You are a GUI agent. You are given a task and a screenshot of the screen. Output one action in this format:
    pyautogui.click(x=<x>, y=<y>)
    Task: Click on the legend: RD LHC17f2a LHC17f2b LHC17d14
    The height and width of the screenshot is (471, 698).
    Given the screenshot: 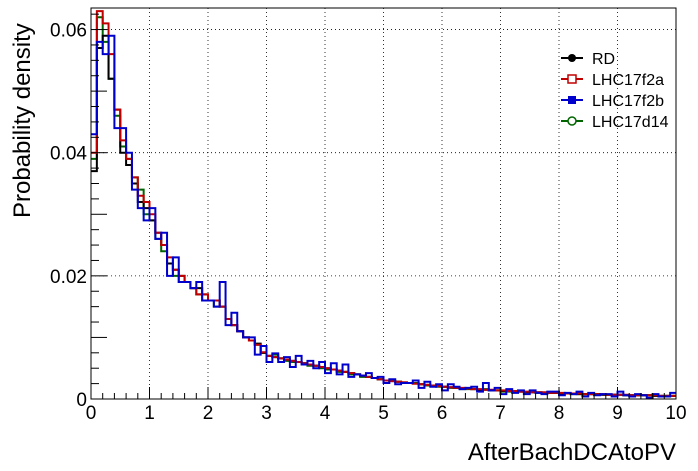 What is the action you would take?
    pyautogui.click(x=615, y=91)
    